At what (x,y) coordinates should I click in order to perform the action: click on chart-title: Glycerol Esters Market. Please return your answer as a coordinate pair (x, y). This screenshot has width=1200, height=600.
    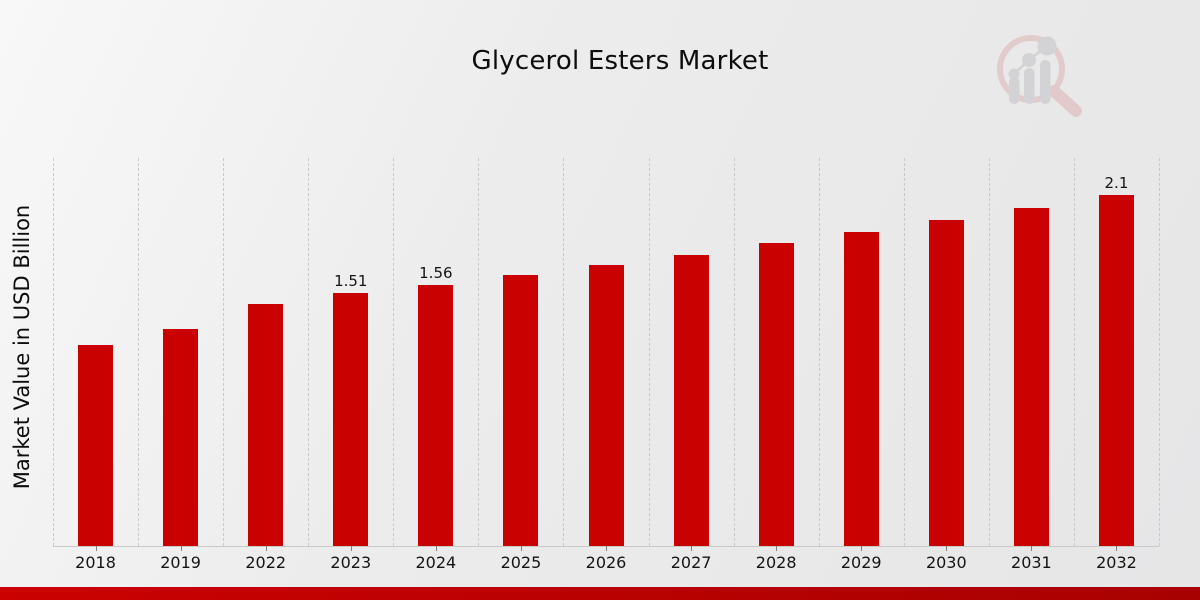
    Looking at the image, I should click on (620, 61).